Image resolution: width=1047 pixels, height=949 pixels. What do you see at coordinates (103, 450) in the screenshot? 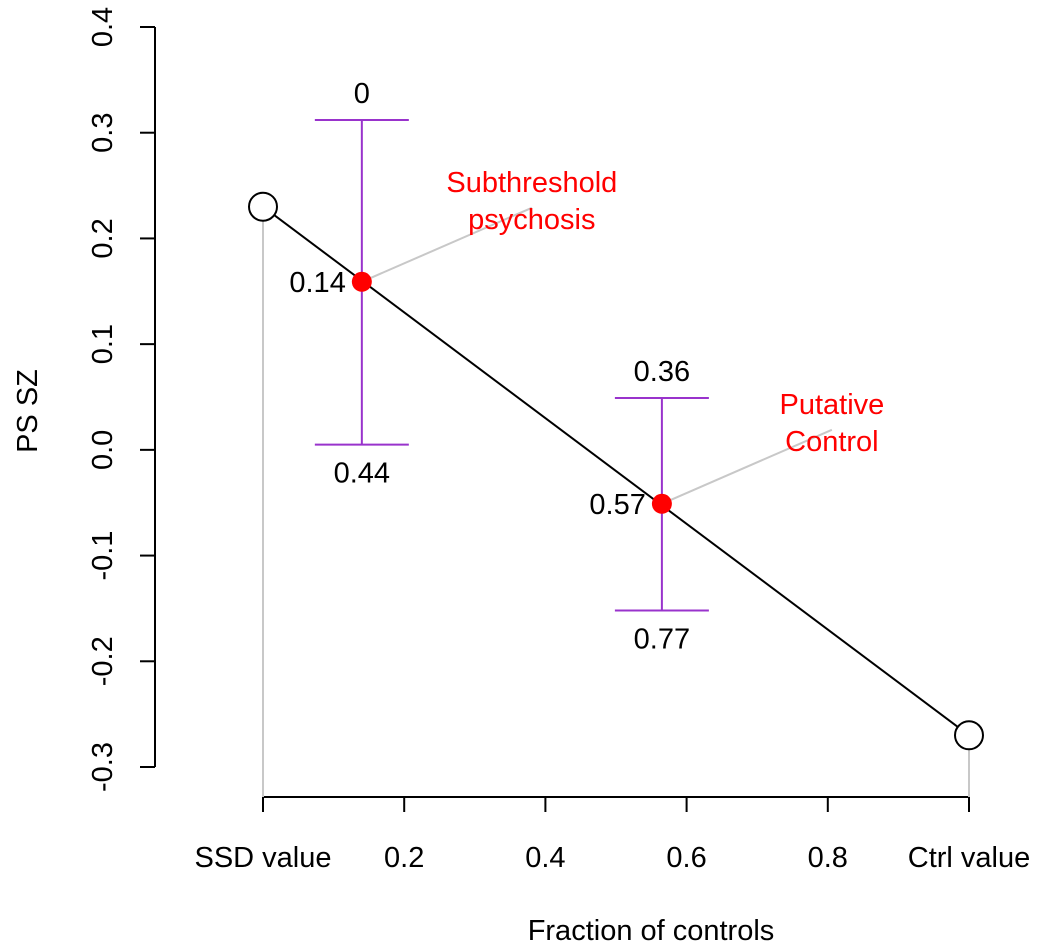
I see `y-tick-label: 0.0` at bounding box center [103, 450].